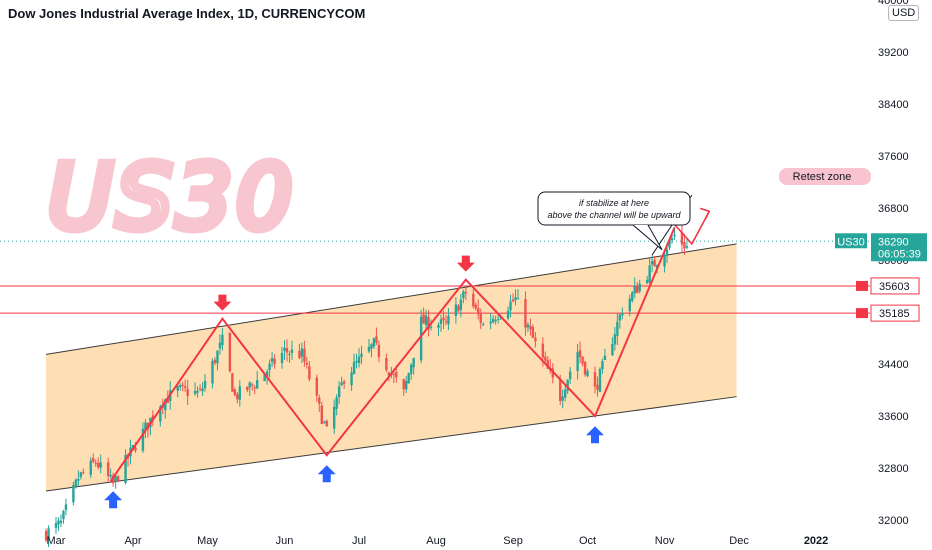 The height and width of the screenshot is (550, 932). Describe the element at coordinates (893, 105) in the screenshot. I see `y-tick-label: 38400` at that location.